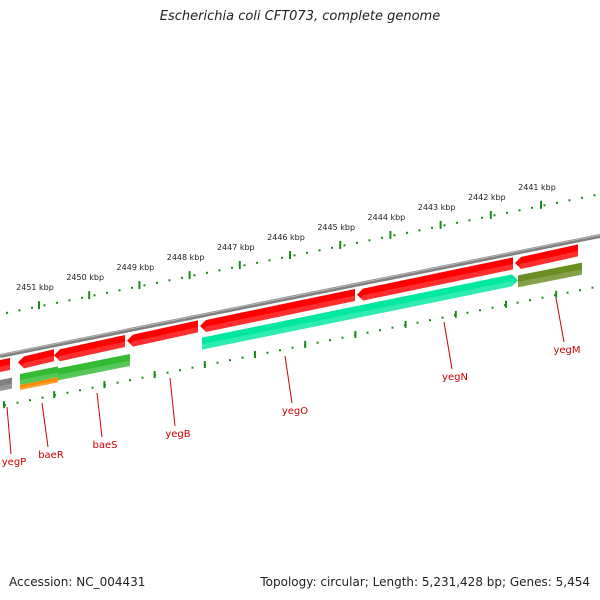  What do you see at coordinates (435, 279) in the screenshot?
I see `forward-gene-6-shape` at bounding box center [435, 279].